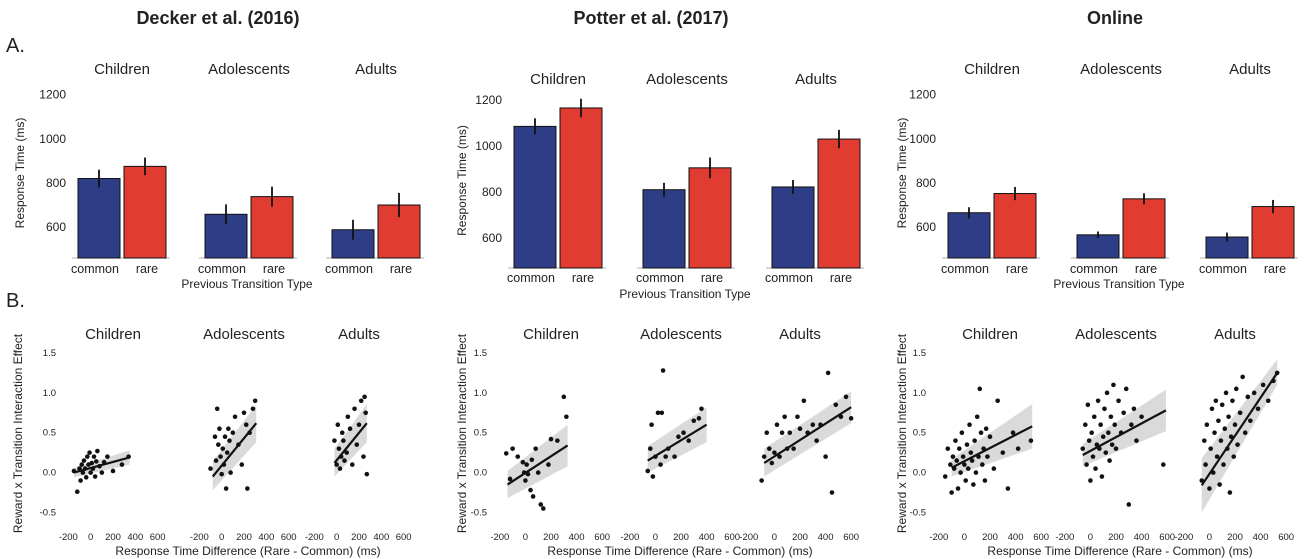 This screenshot has height=559, width=1311. I want to click on y-axis-label: Reward x Transition Interaction Effect, so click(462, 433).